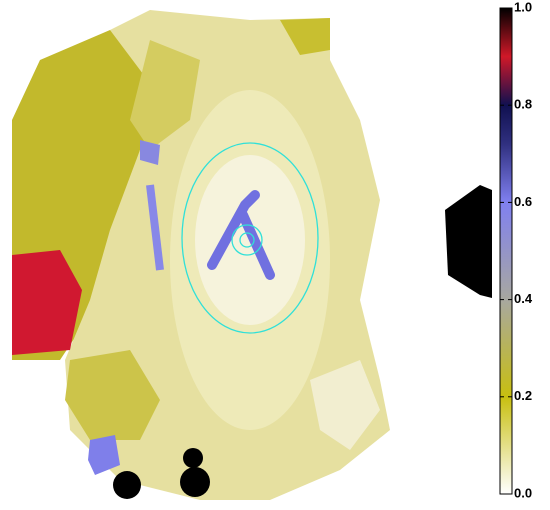 This screenshot has width=550, height=510. What do you see at coordinates (523, 7) in the screenshot?
I see `colorbar-tick-label: 1.0` at bounding box center [523, 7].